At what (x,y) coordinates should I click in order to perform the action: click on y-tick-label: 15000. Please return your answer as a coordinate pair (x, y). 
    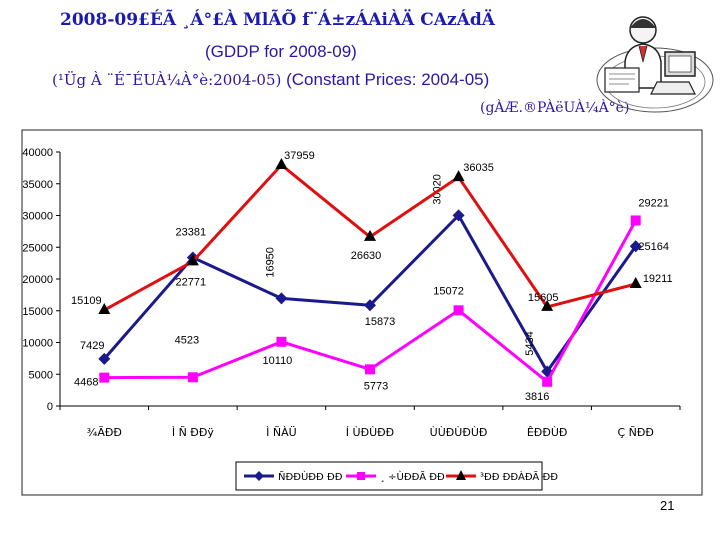
    Looking at the image, I should click on (37, 312).